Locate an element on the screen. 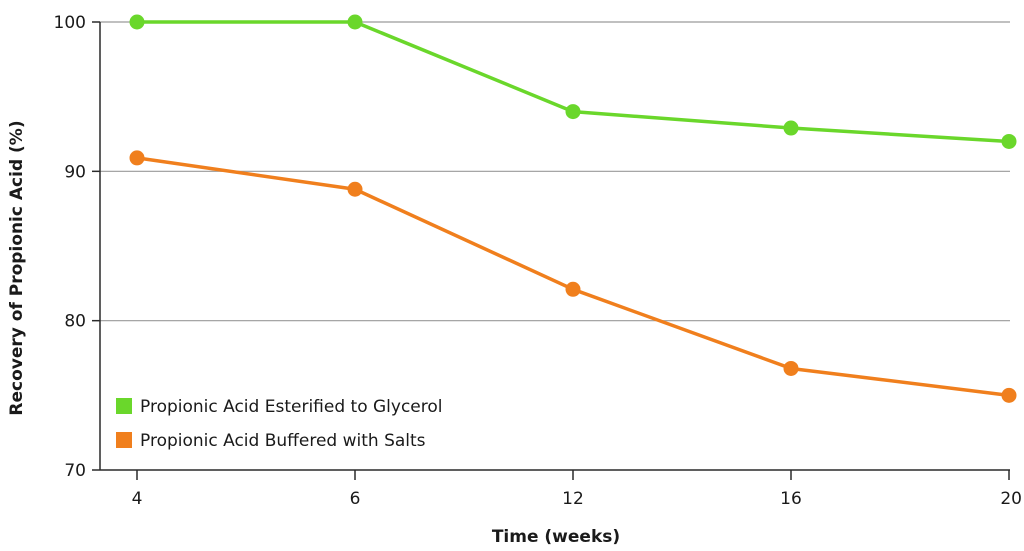  legend-label: Propionic Acid Esterified to Glycerol is located at coordinates (291, 407).